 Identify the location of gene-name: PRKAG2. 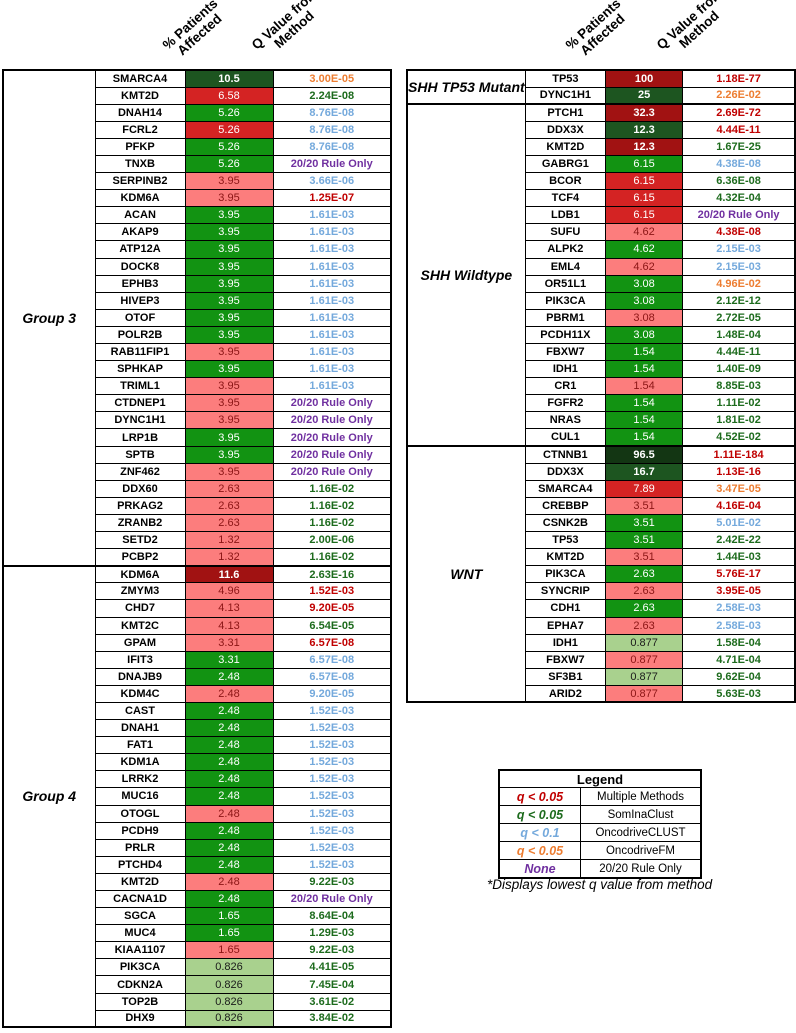
(140, 505).